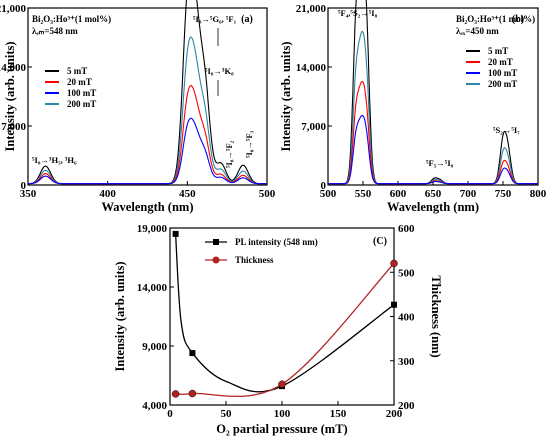  What do you see at coordinates (394, 414) in the screenshot?
I see `panel-c-x-tick-label: 200` at bounding box center [394, 414].